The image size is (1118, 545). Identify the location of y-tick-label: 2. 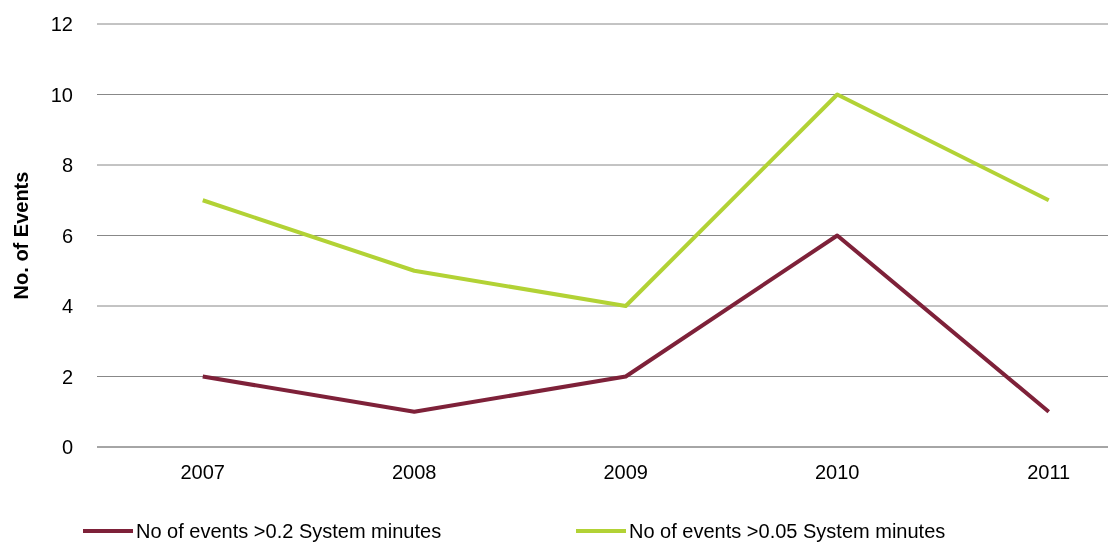
(67, 376).